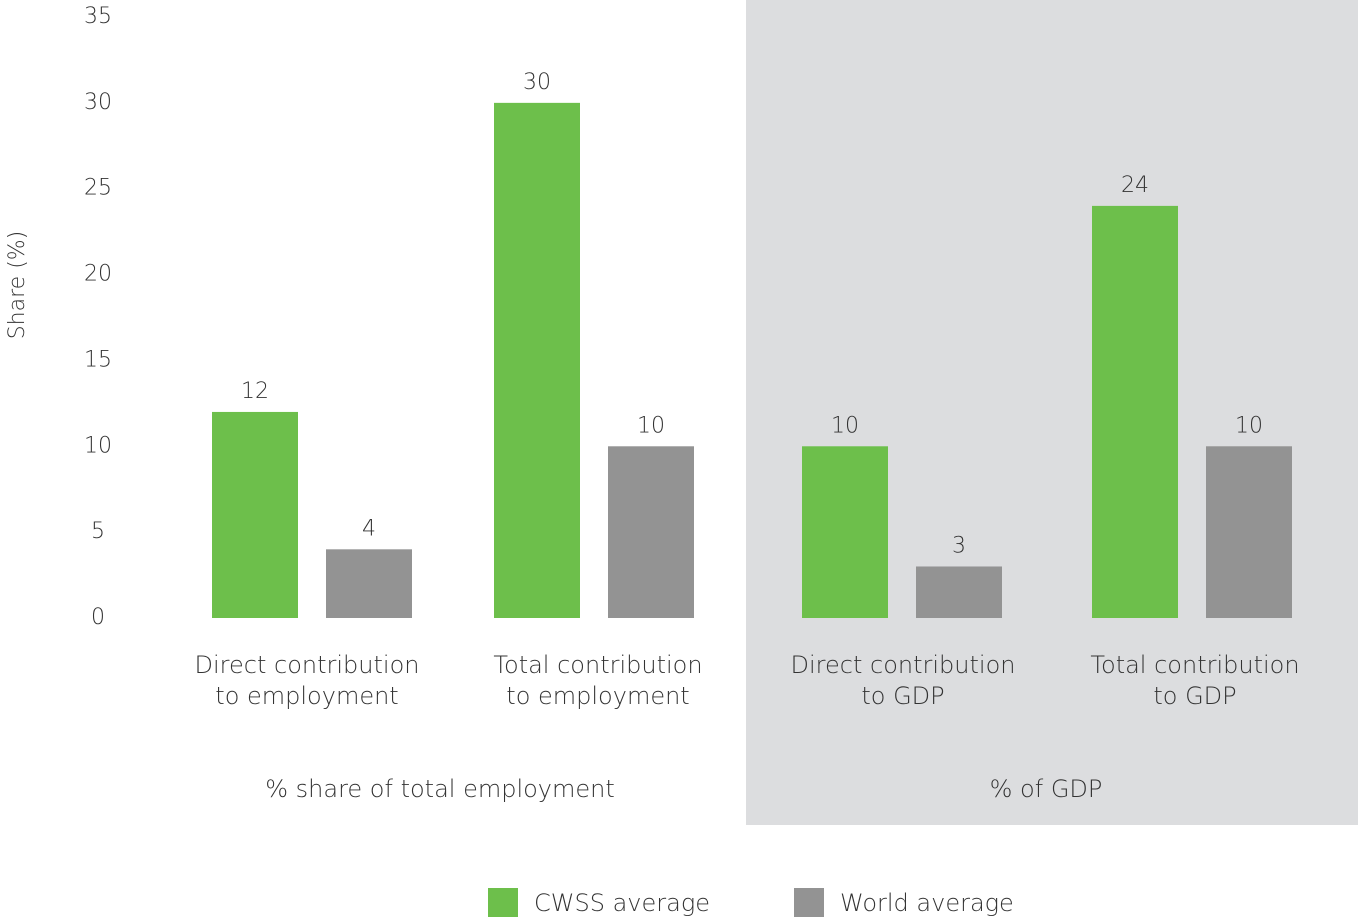 The image size is (1358, 919). What do you see at coordinates (1135, 185) in the screenshot?
I see `value-label: 24` at bounding box center [1135, 185].